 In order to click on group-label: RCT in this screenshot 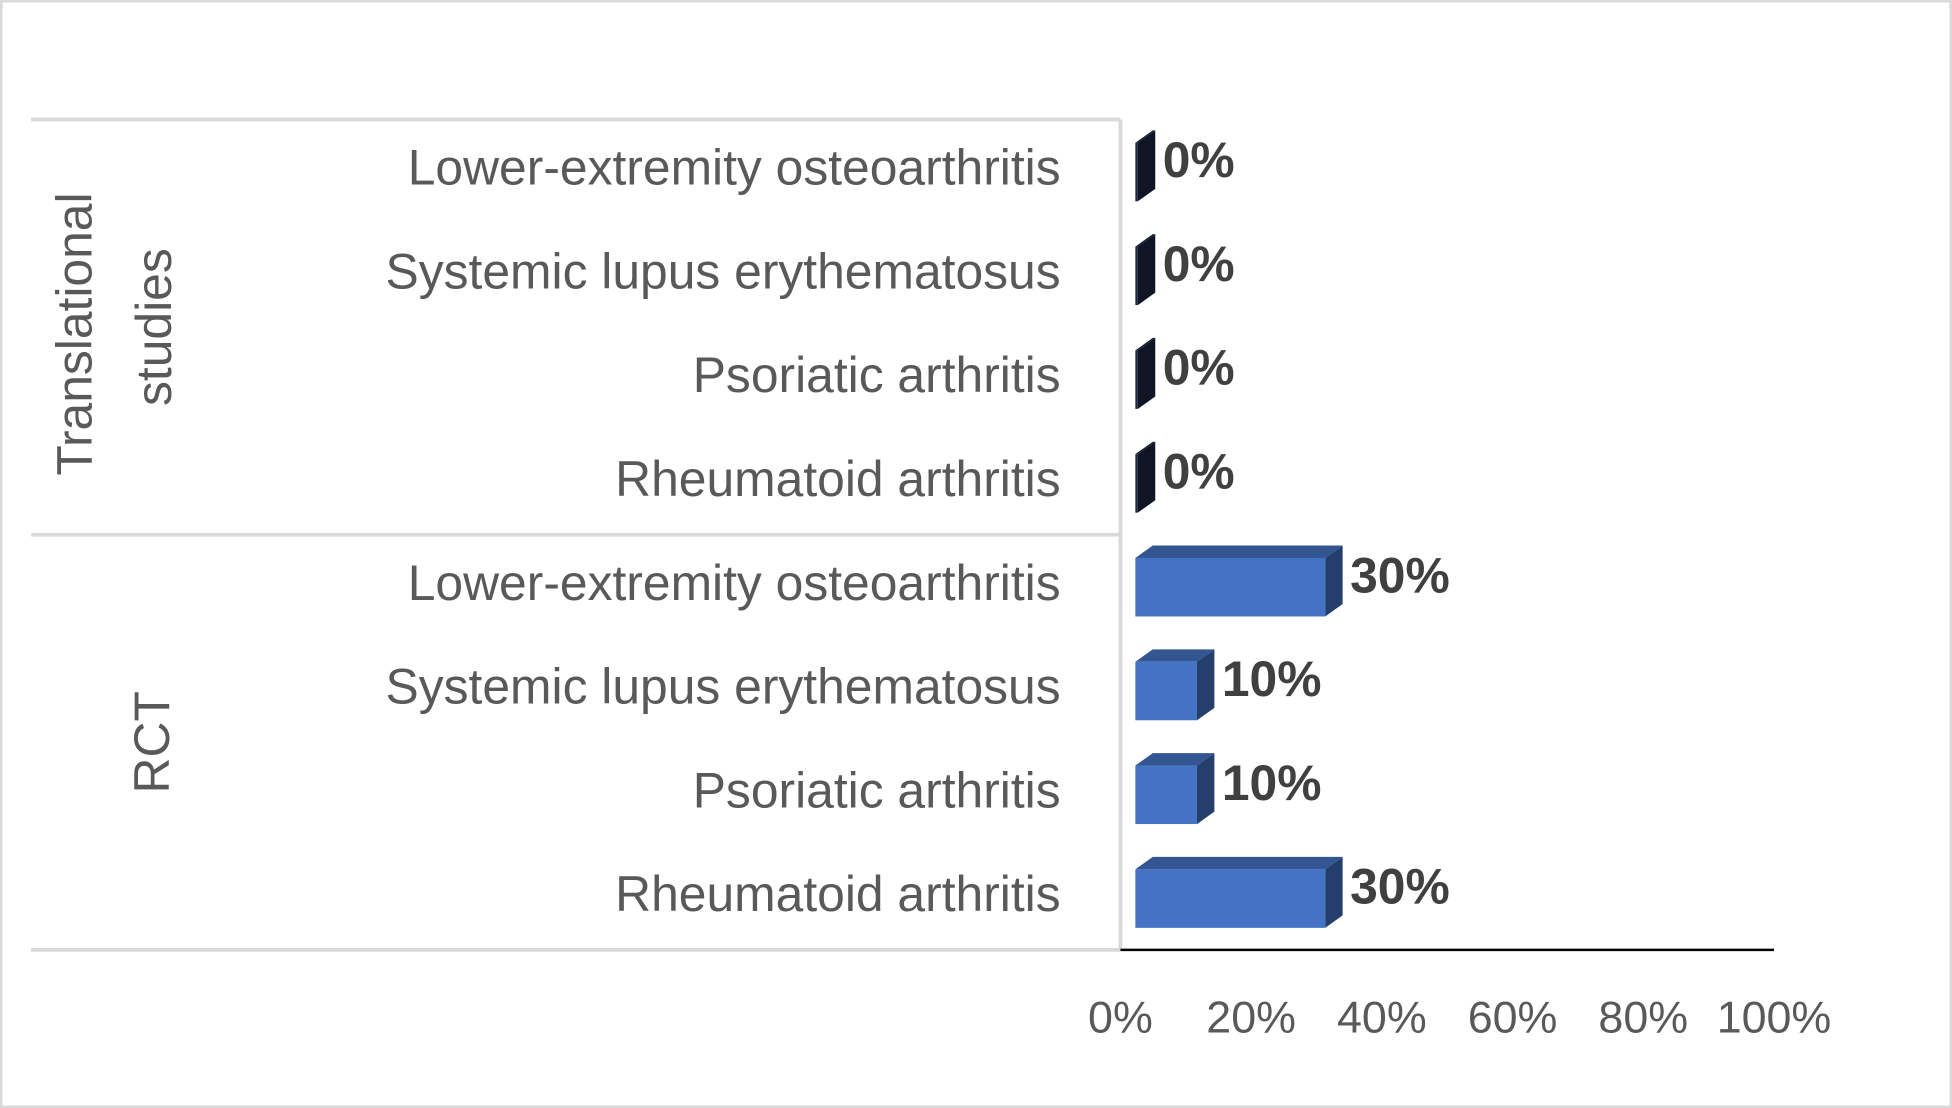, I will do `click(152, 742)`.